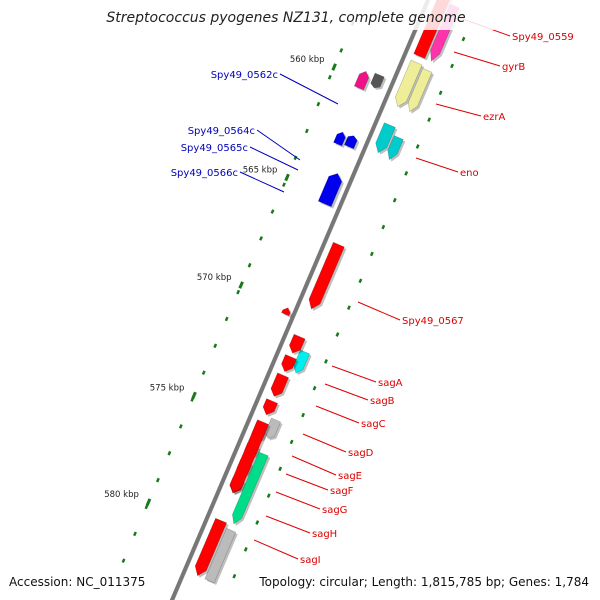 The width and height of the screenshot is (600, 600). What do you see at coordinates (244, 75) in the screenshot?
I see `gene-label-spy49_0562c: Spy49_0562c` at bounding box center [244, 75].